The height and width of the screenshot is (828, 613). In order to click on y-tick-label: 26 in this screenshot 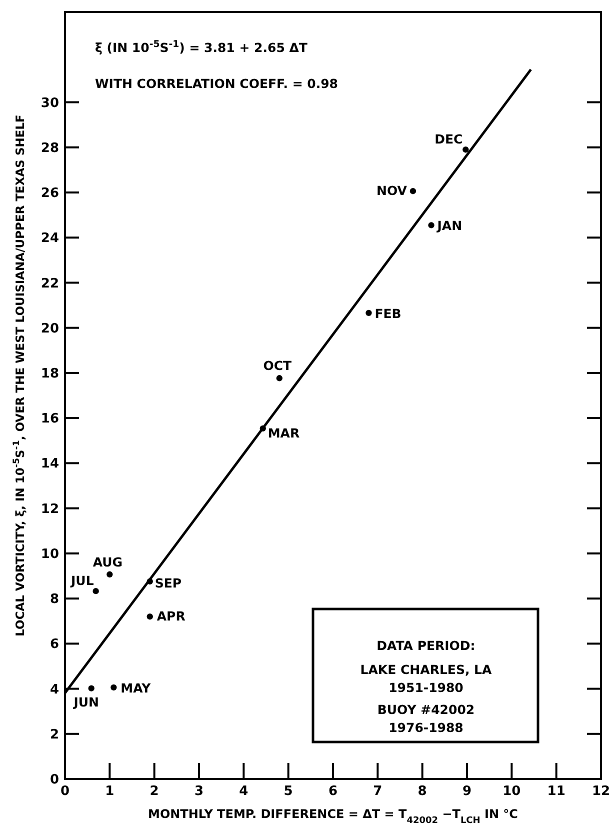, I will do `click(49, 194)`.